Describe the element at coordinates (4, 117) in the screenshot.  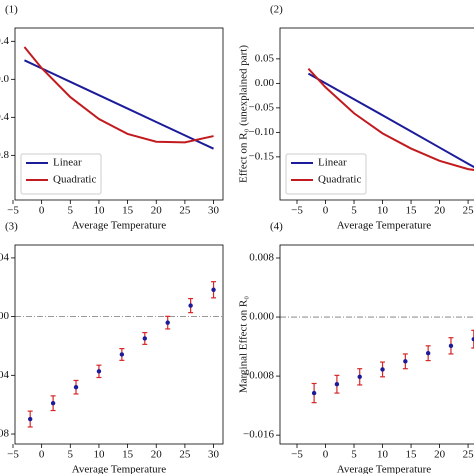
I see `y-tick-label: −0.4` at that location.